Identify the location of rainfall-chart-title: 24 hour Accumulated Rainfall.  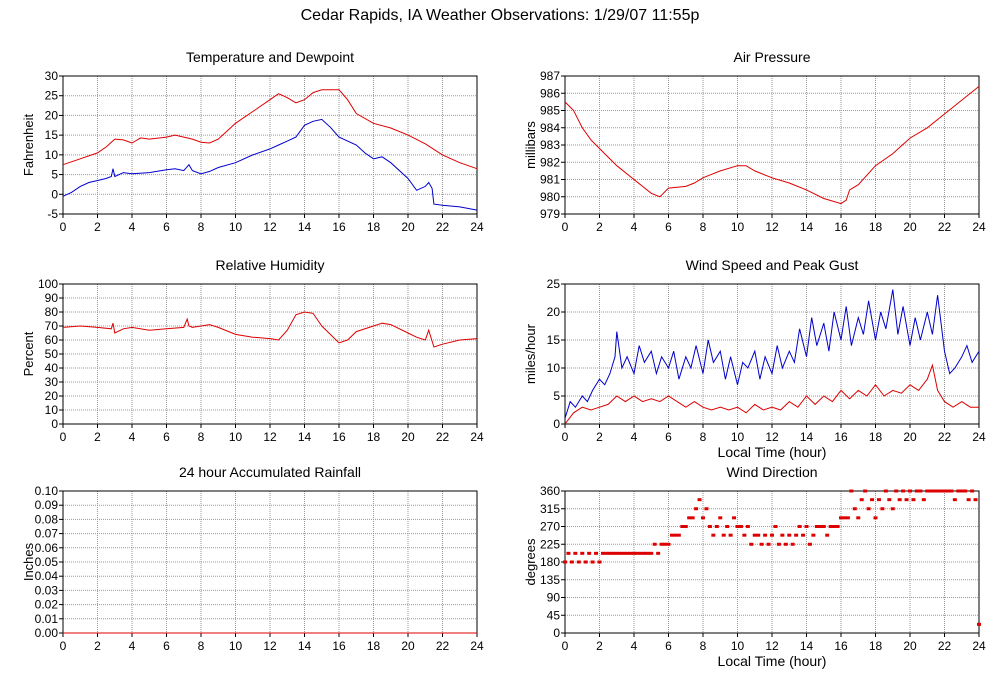
(270, 472).